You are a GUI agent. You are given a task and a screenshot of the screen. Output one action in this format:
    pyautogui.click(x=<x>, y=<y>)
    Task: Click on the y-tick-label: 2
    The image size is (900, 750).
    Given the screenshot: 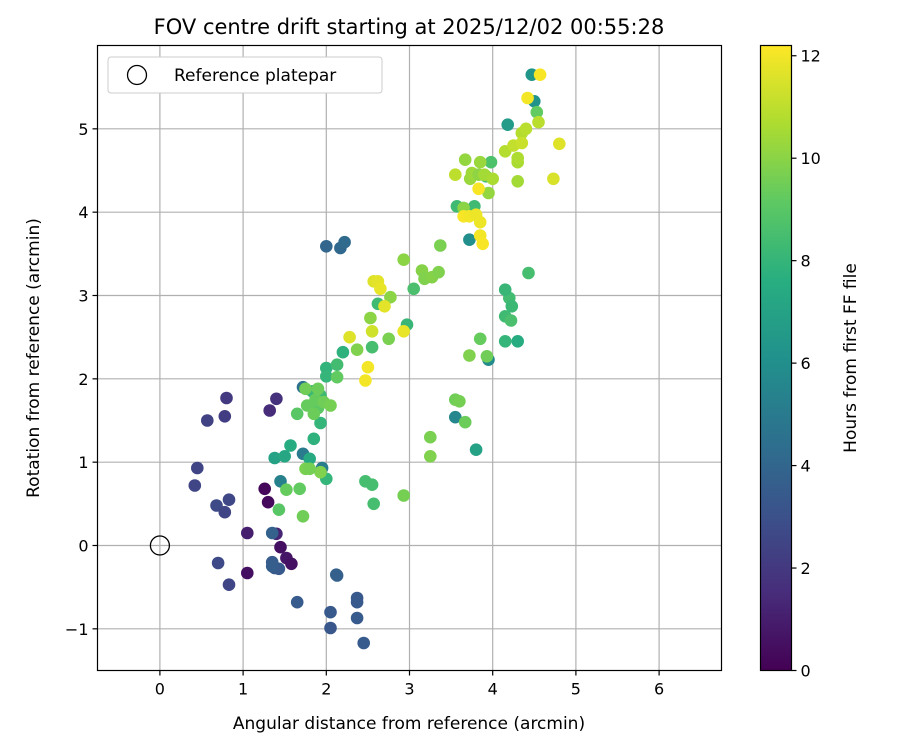 What is the action you would take?
    pyautogui.click(x=83, y=379)
    